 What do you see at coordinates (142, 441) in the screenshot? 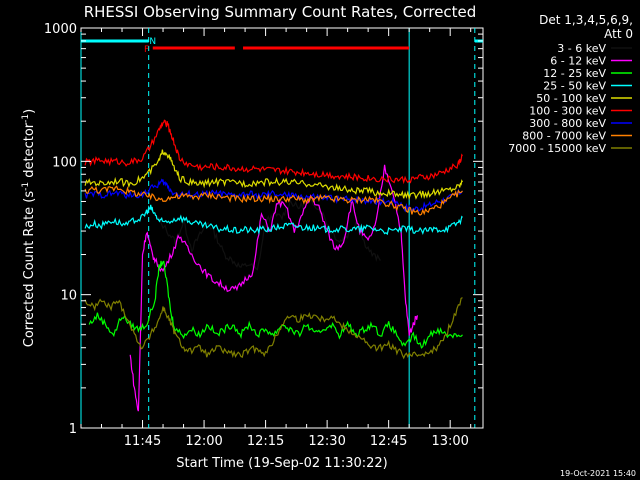
I see `x-tick-label: 11:45` at bounding box center [142, 441].